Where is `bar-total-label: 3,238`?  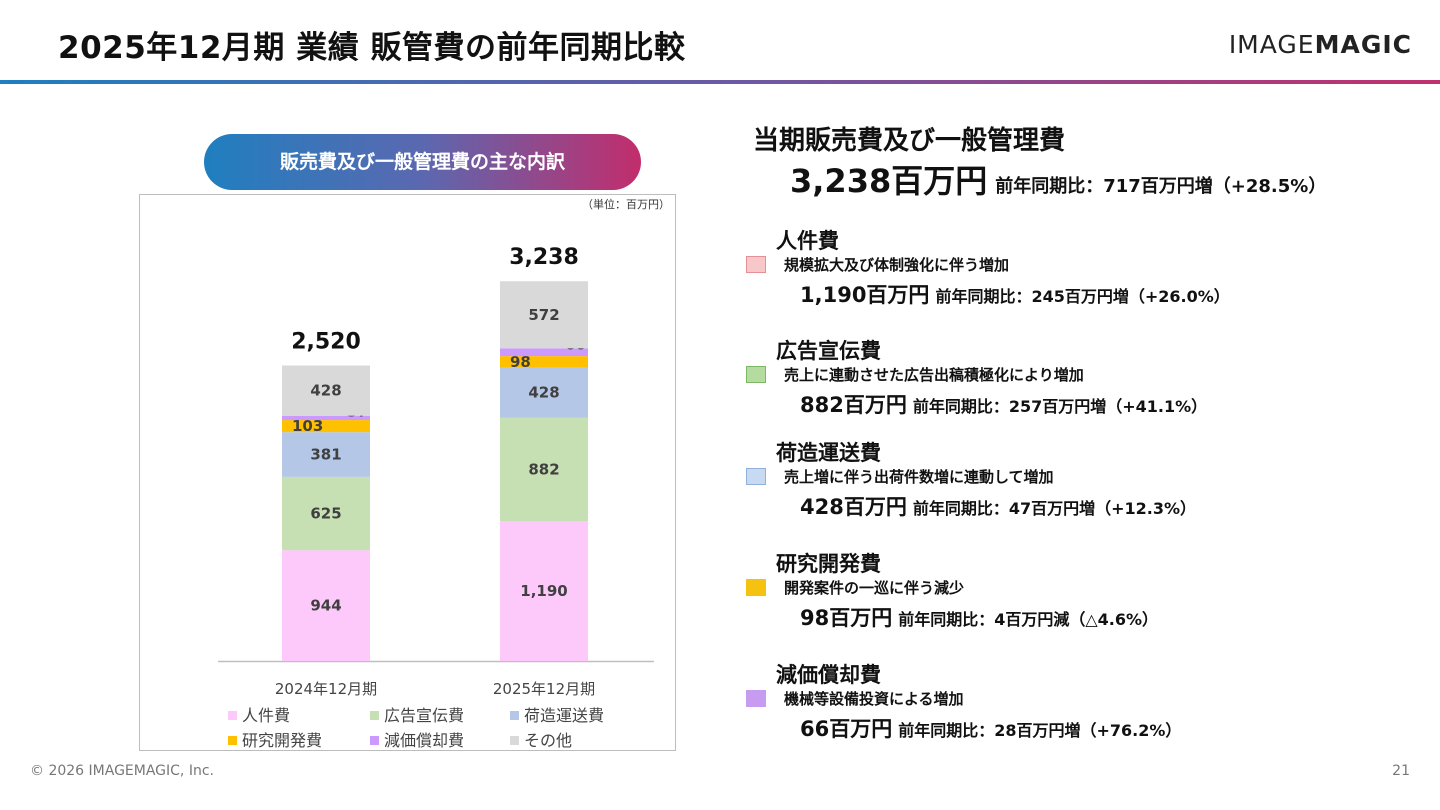 bar-total-label: 3,238 is located at coordinates (544, 257).